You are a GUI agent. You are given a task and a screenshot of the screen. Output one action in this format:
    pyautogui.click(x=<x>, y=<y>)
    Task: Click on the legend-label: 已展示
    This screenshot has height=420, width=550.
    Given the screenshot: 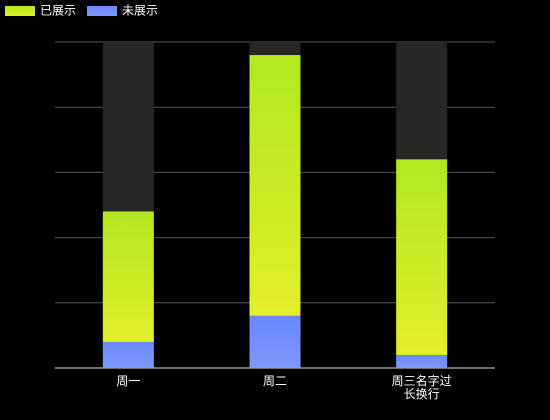 What is the action you would take?
    pyautogui.click(x=58, y=11)
    